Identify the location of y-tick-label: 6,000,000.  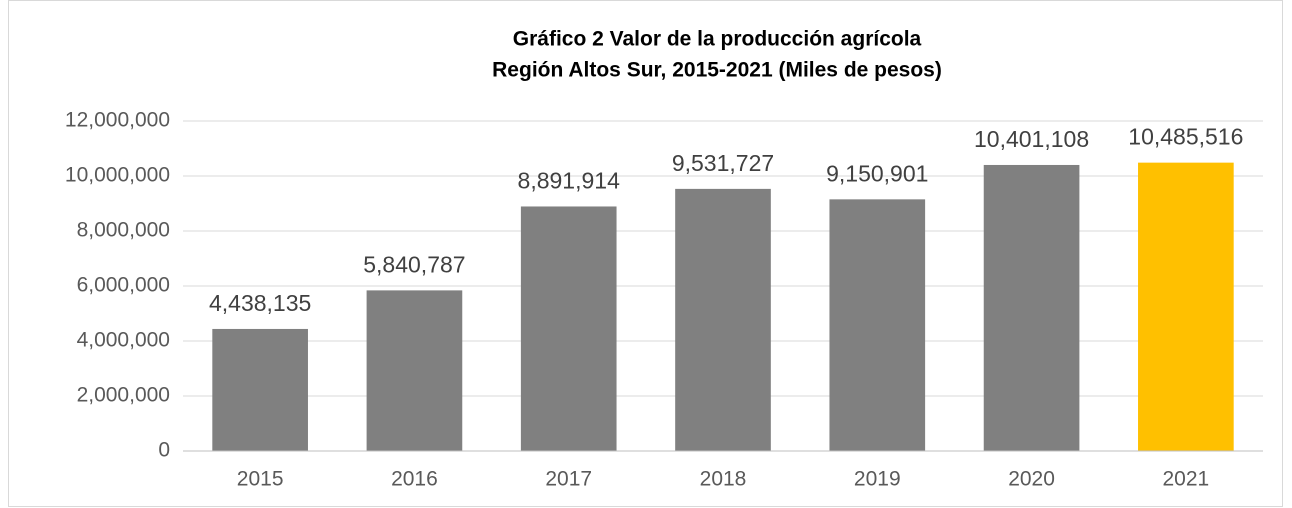
(123, 285).